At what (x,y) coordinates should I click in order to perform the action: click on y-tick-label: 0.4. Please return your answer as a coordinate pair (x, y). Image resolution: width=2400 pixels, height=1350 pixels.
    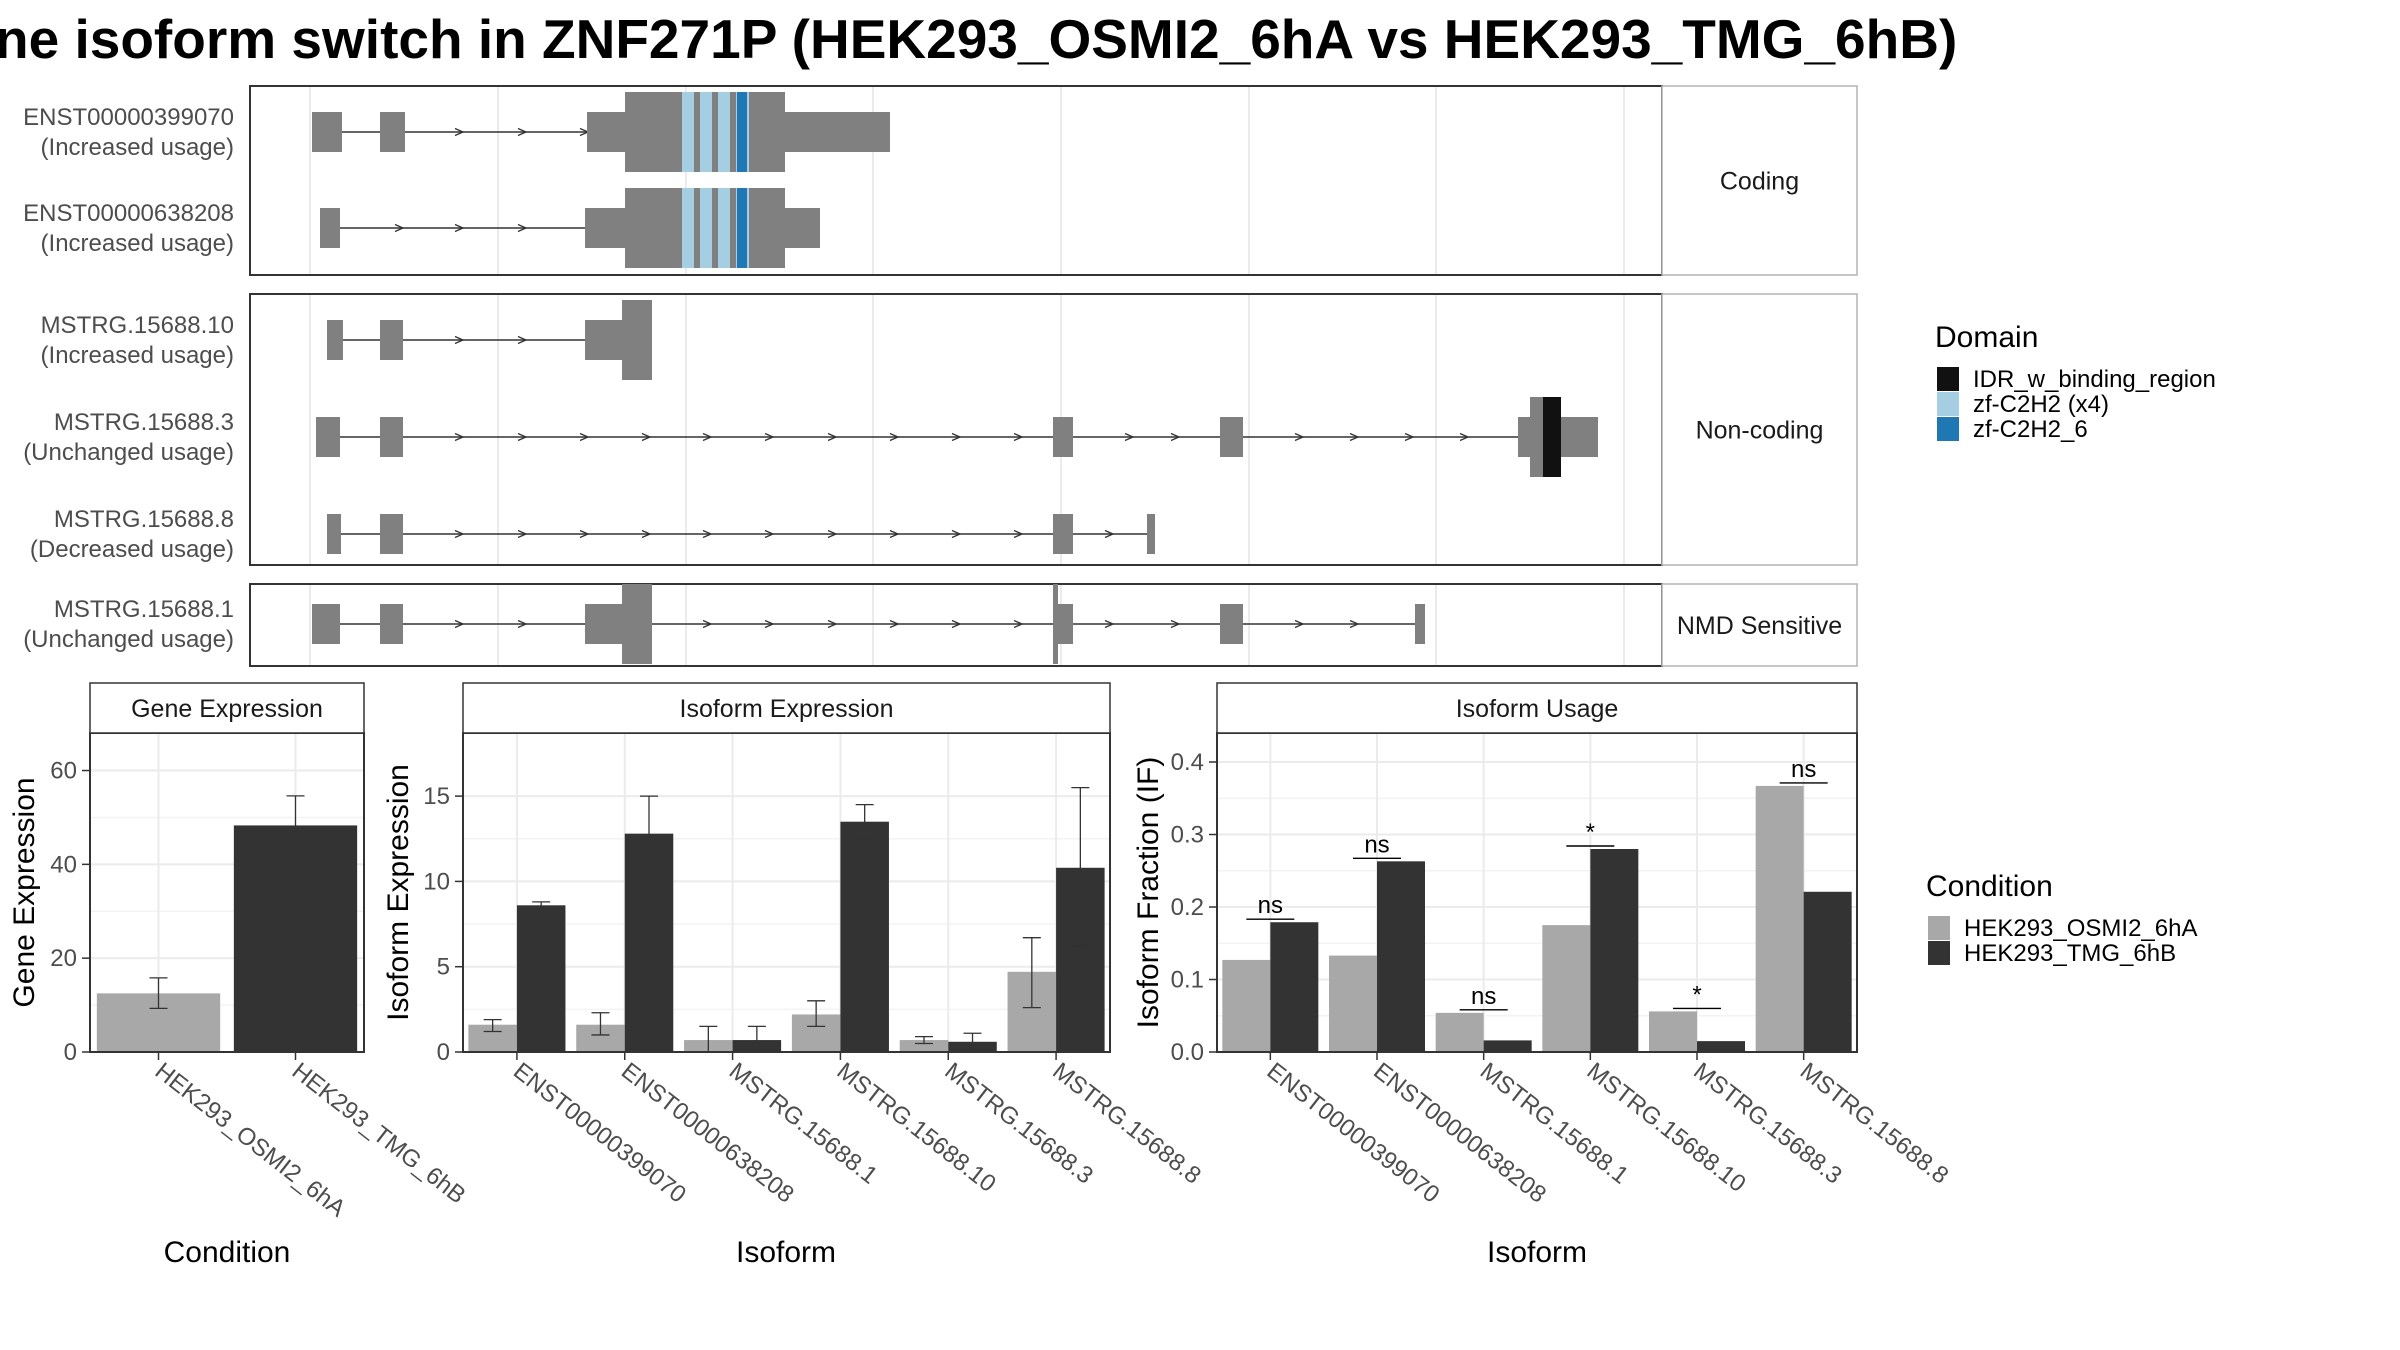
    Looking at the image, I should click on (1187, 762).